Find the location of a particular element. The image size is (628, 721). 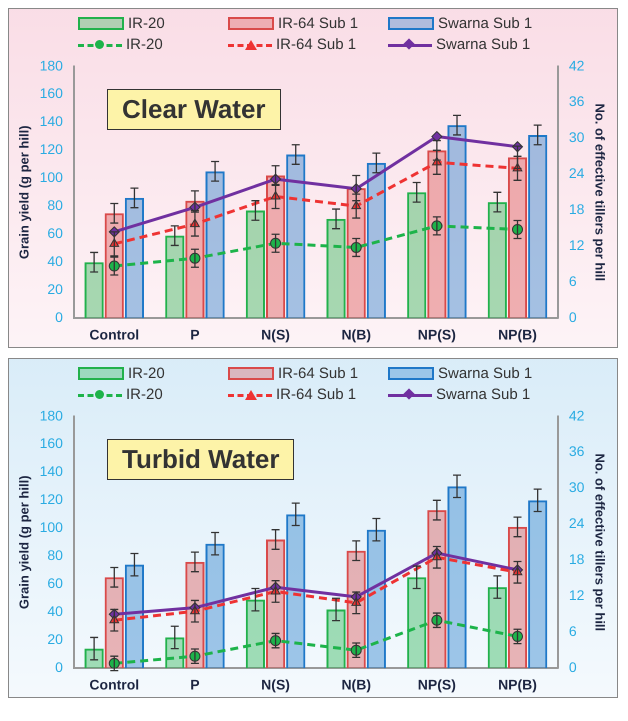

point is located at coordinates (436, 136).